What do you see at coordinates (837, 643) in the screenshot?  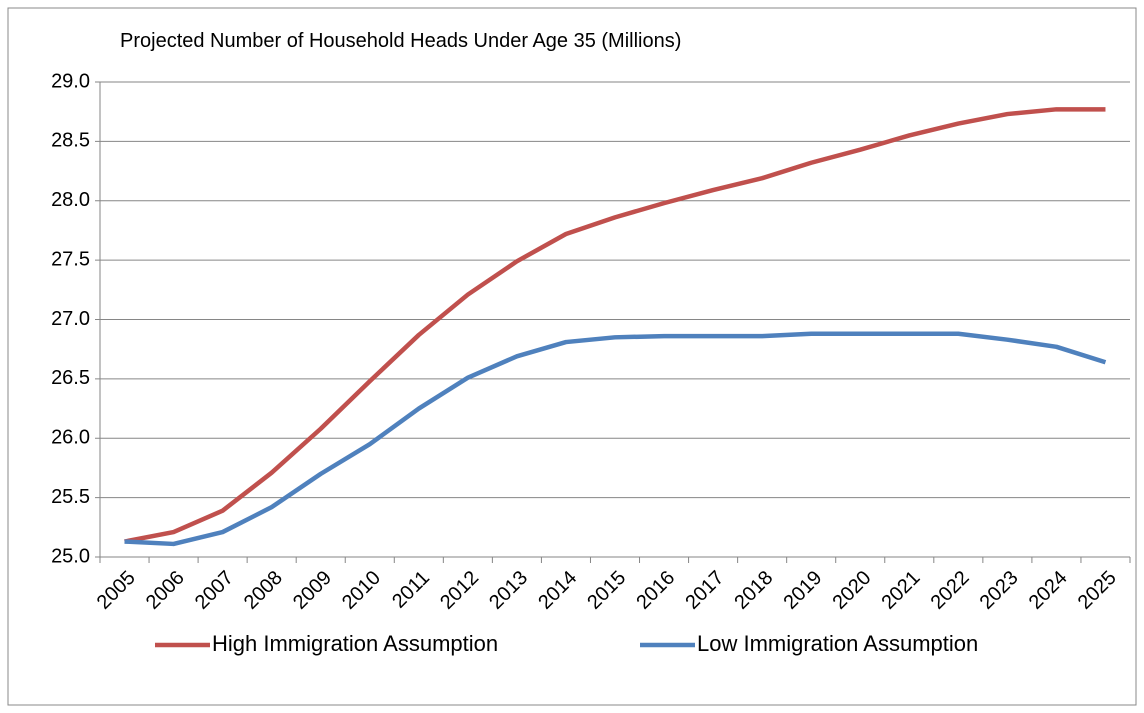 I see `legend-label: Low Immigration Assumption` at bounding box center [837, 643].